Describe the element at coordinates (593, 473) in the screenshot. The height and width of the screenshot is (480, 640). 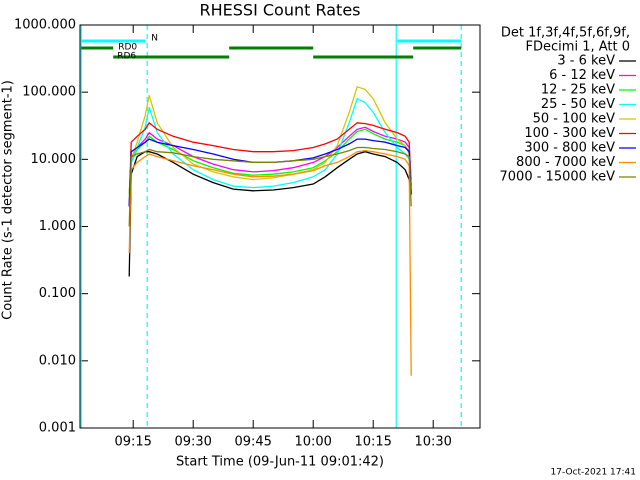
I see `footer: 17-Oct-2021 17:41` at that location.